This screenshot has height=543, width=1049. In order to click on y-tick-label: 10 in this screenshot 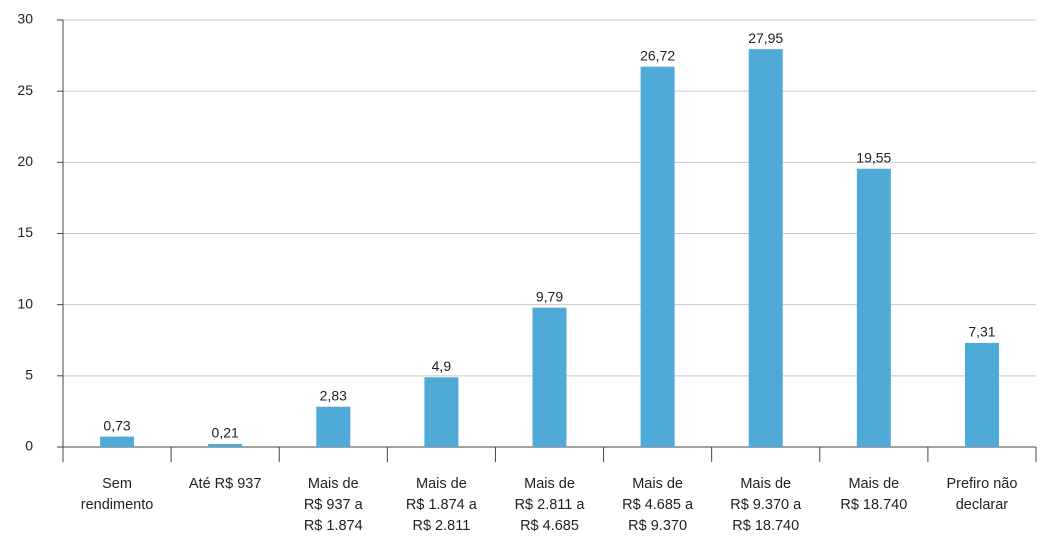, I will do `click(25, 303)`.